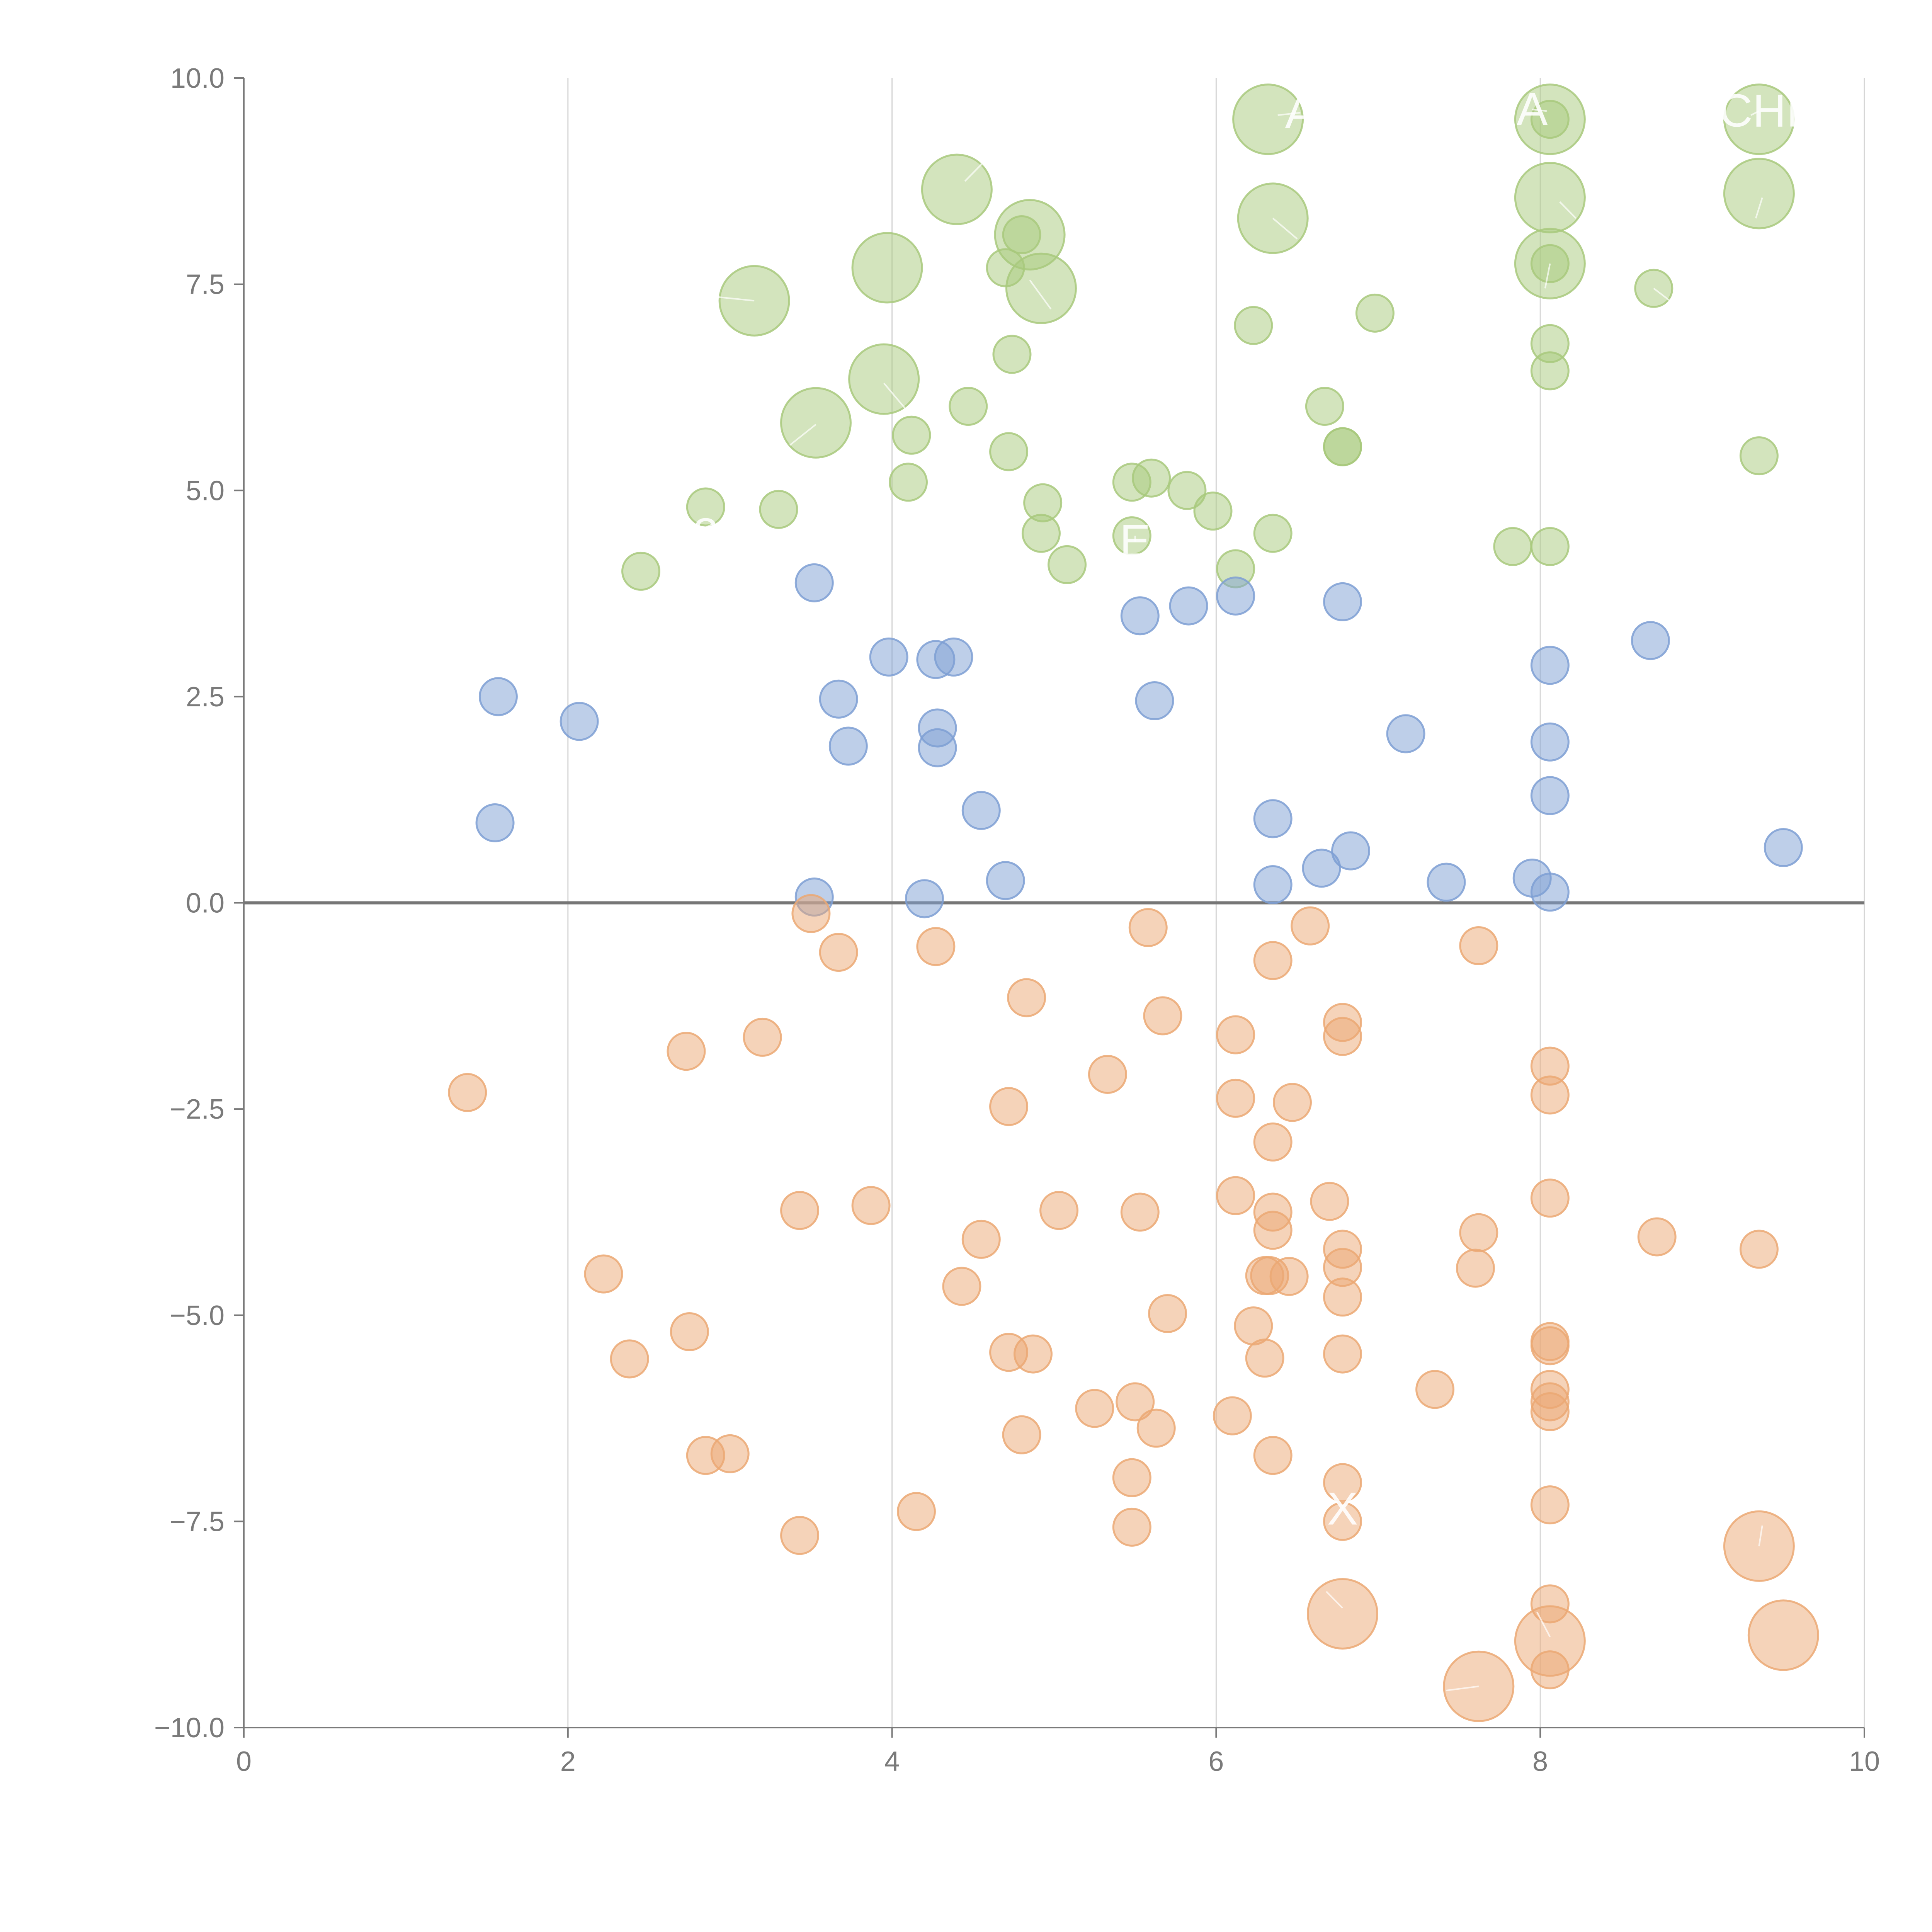  What do you see at coordinates (205, 698) in the screenshot?
I see `y-tick-label: 2.5` at bounding box center [205, 698].